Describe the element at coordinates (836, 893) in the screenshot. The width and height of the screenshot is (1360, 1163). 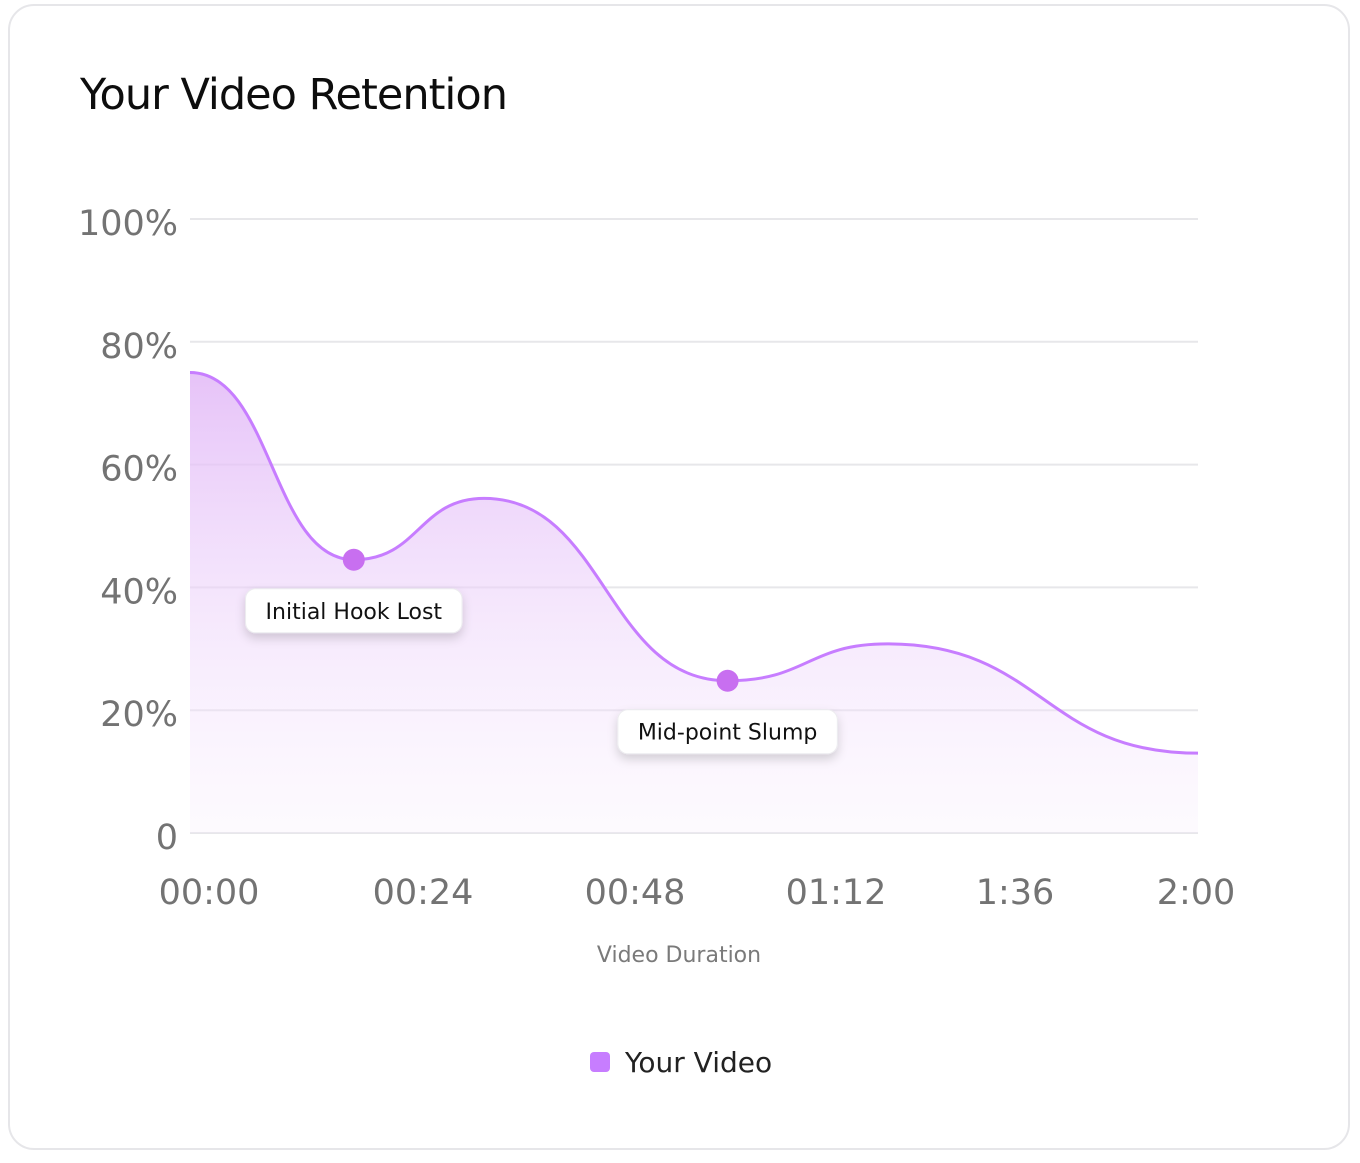
I see `x-tick-label: 01:12` at that location.